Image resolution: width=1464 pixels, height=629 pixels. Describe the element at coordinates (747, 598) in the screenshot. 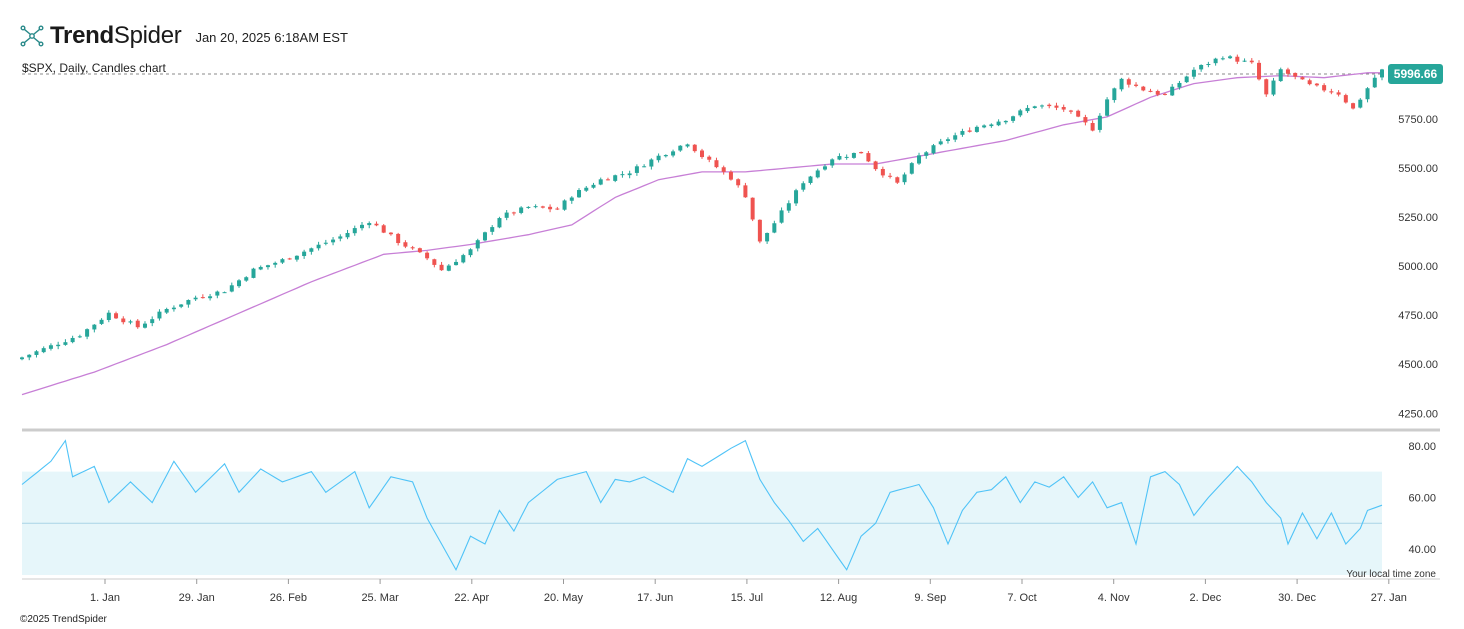

I see `time-tick-label: 15. Jul` at that location.